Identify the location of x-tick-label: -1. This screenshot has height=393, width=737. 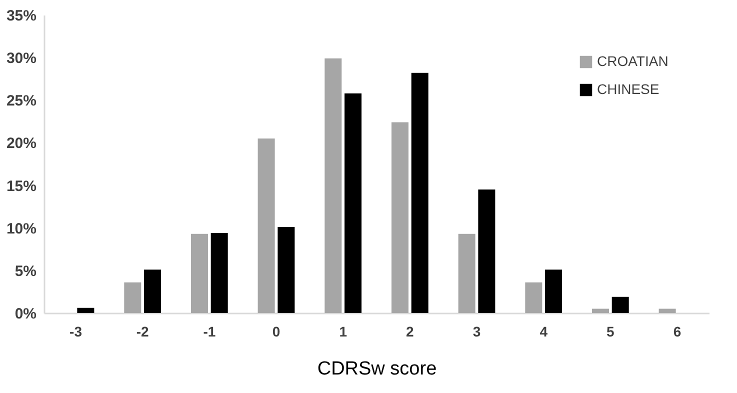
(209, 332).